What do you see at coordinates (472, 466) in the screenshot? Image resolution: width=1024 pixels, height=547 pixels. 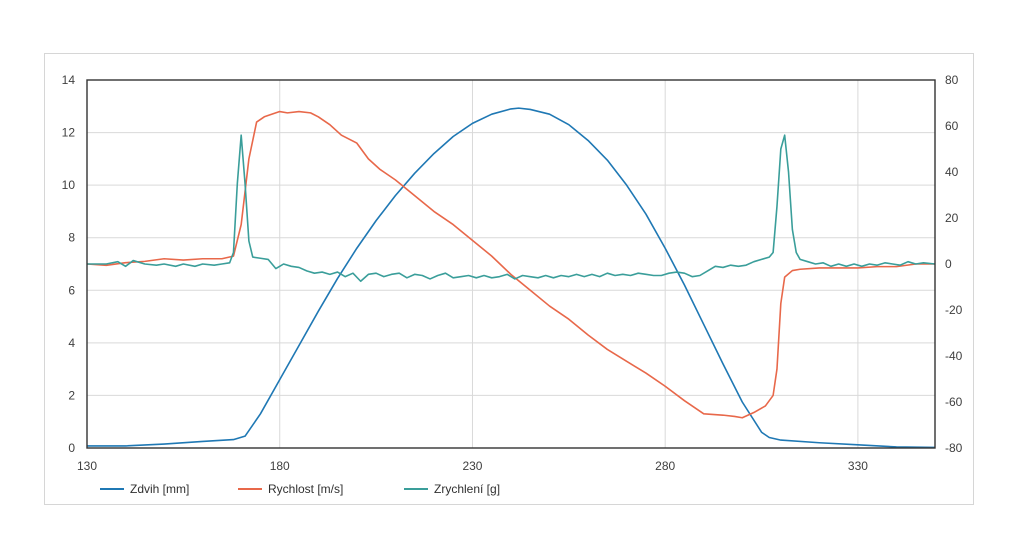 I see `x-tick-label: 230` at bounding box center [472, 466].